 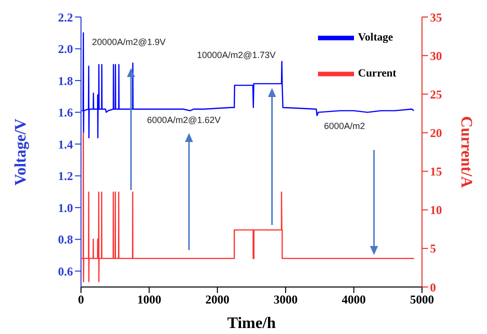 I want to click on y2-tick-label: 10, so click(x=436, y=210).